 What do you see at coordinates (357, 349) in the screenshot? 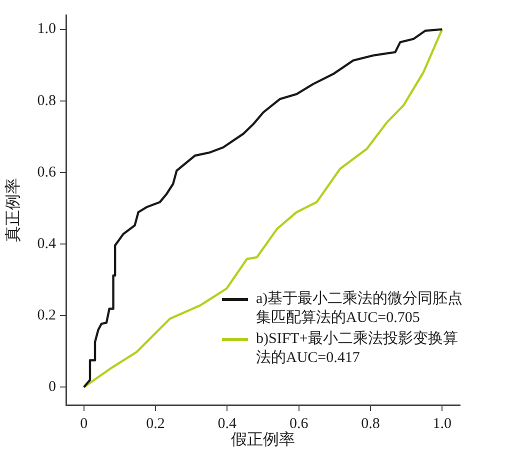
I see `legend-label: b)SIFT+最小二乘法投影变换算法的AUC=0.417` at bounding box center [357, 349].